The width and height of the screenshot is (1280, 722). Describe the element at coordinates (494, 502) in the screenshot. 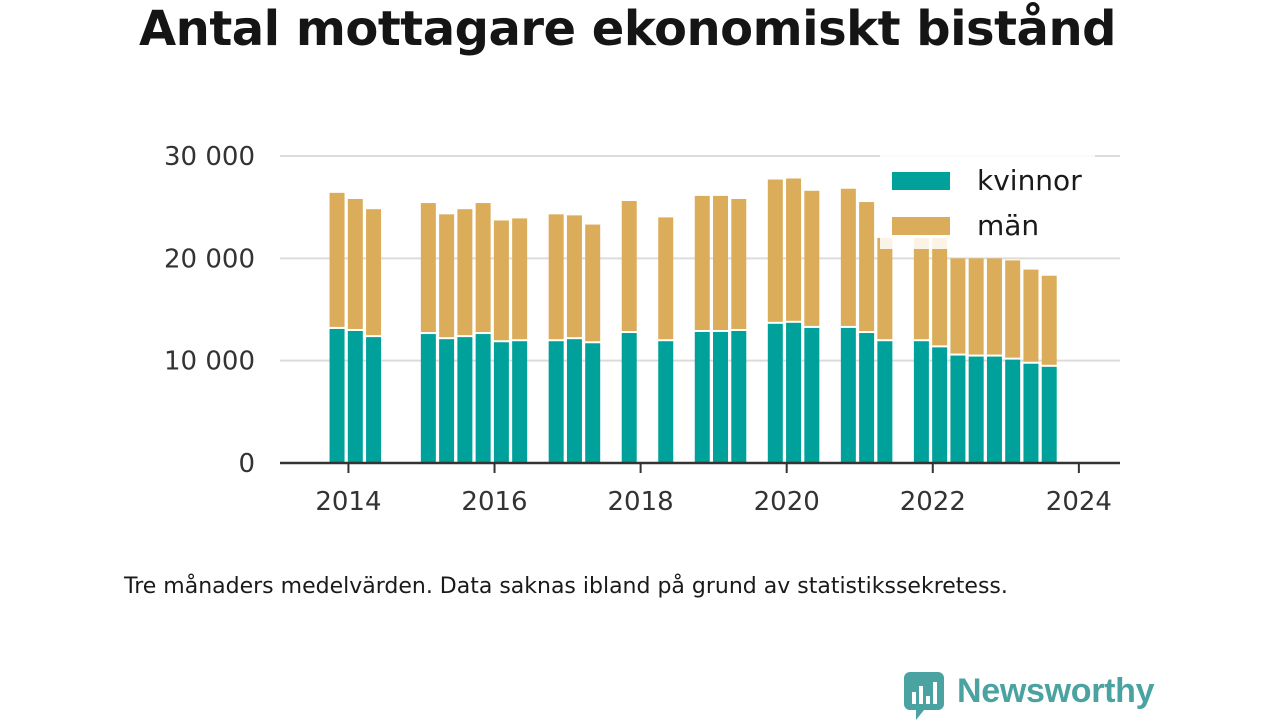

I see `x-tick-label: 2016` at that location.